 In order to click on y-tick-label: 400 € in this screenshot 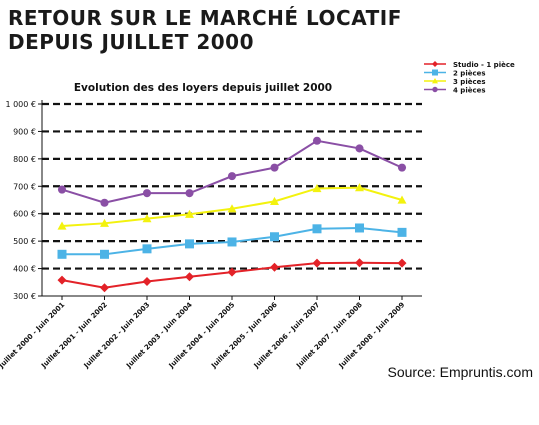, I will do `click(24, 269)`.